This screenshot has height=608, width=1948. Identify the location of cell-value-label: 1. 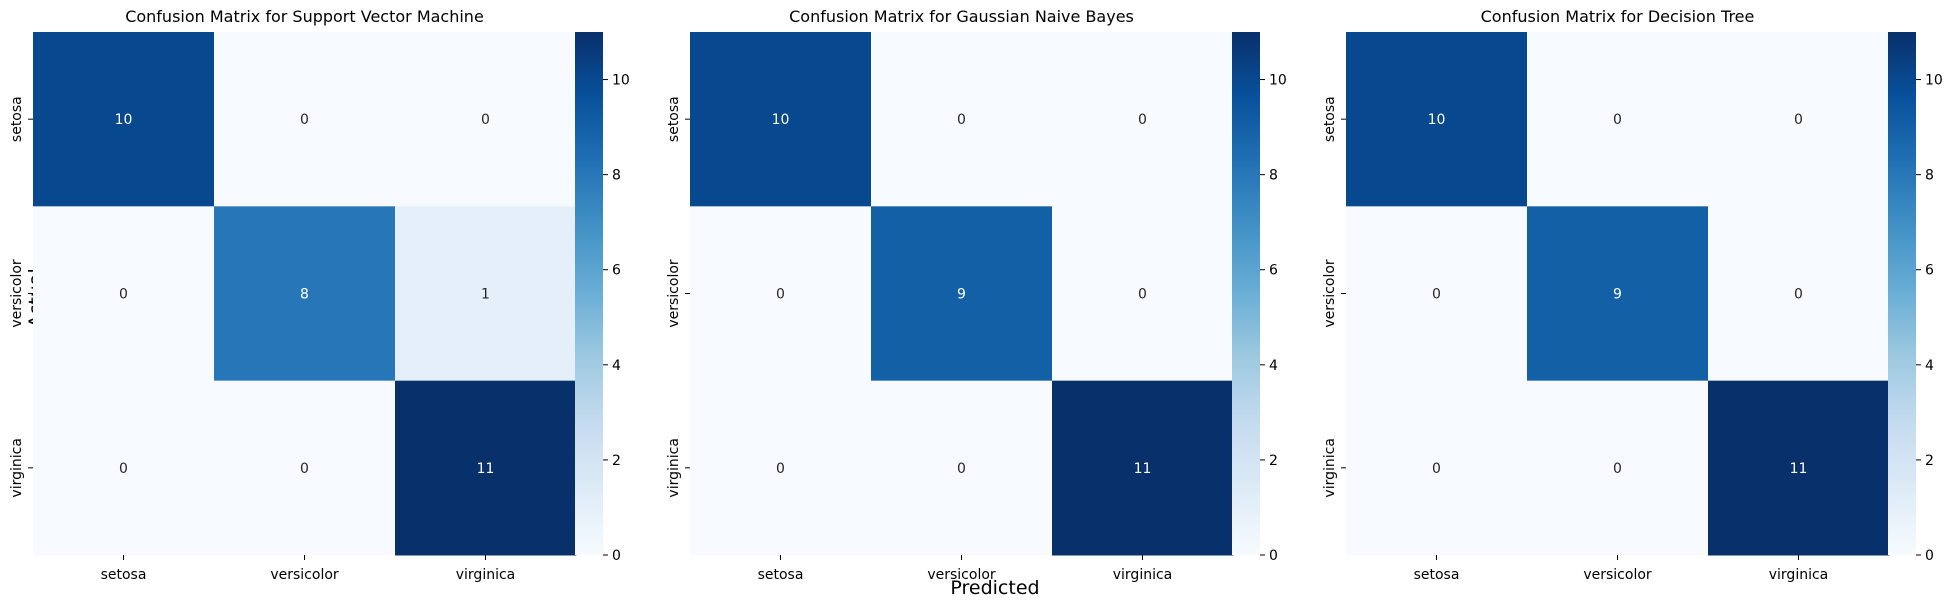
(485, 295).